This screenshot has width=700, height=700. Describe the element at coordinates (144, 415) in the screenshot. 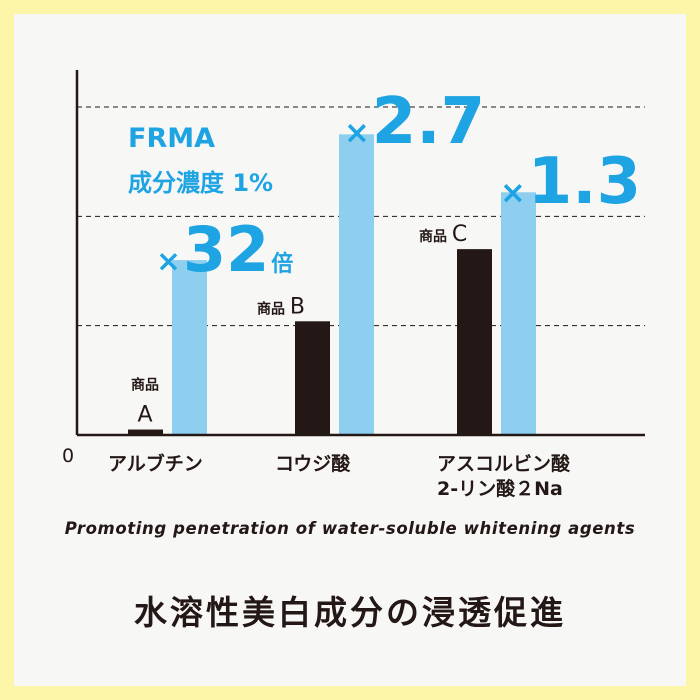

I see `product-label-0-letter: A` at that location.